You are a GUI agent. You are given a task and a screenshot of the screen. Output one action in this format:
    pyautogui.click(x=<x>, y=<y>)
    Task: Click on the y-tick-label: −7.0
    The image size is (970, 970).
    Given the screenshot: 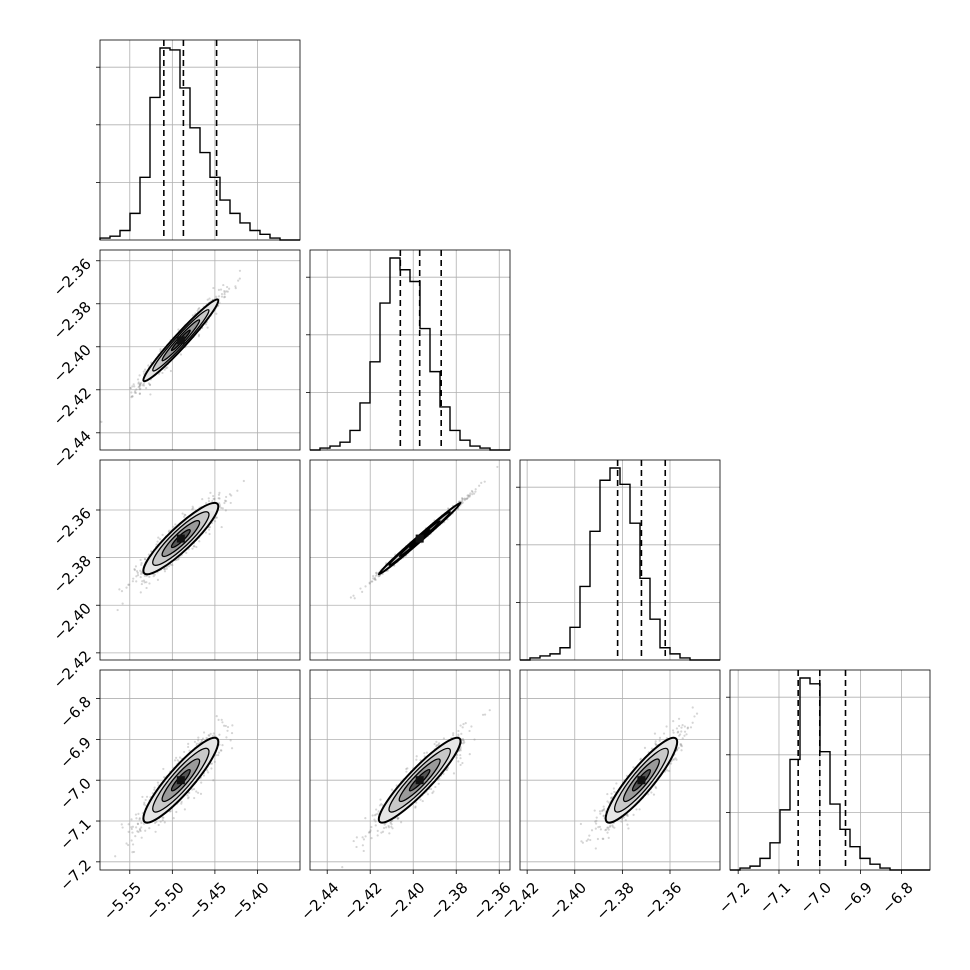 What is the action you would take?
    pyautogui.click(x=75, y=793)
    